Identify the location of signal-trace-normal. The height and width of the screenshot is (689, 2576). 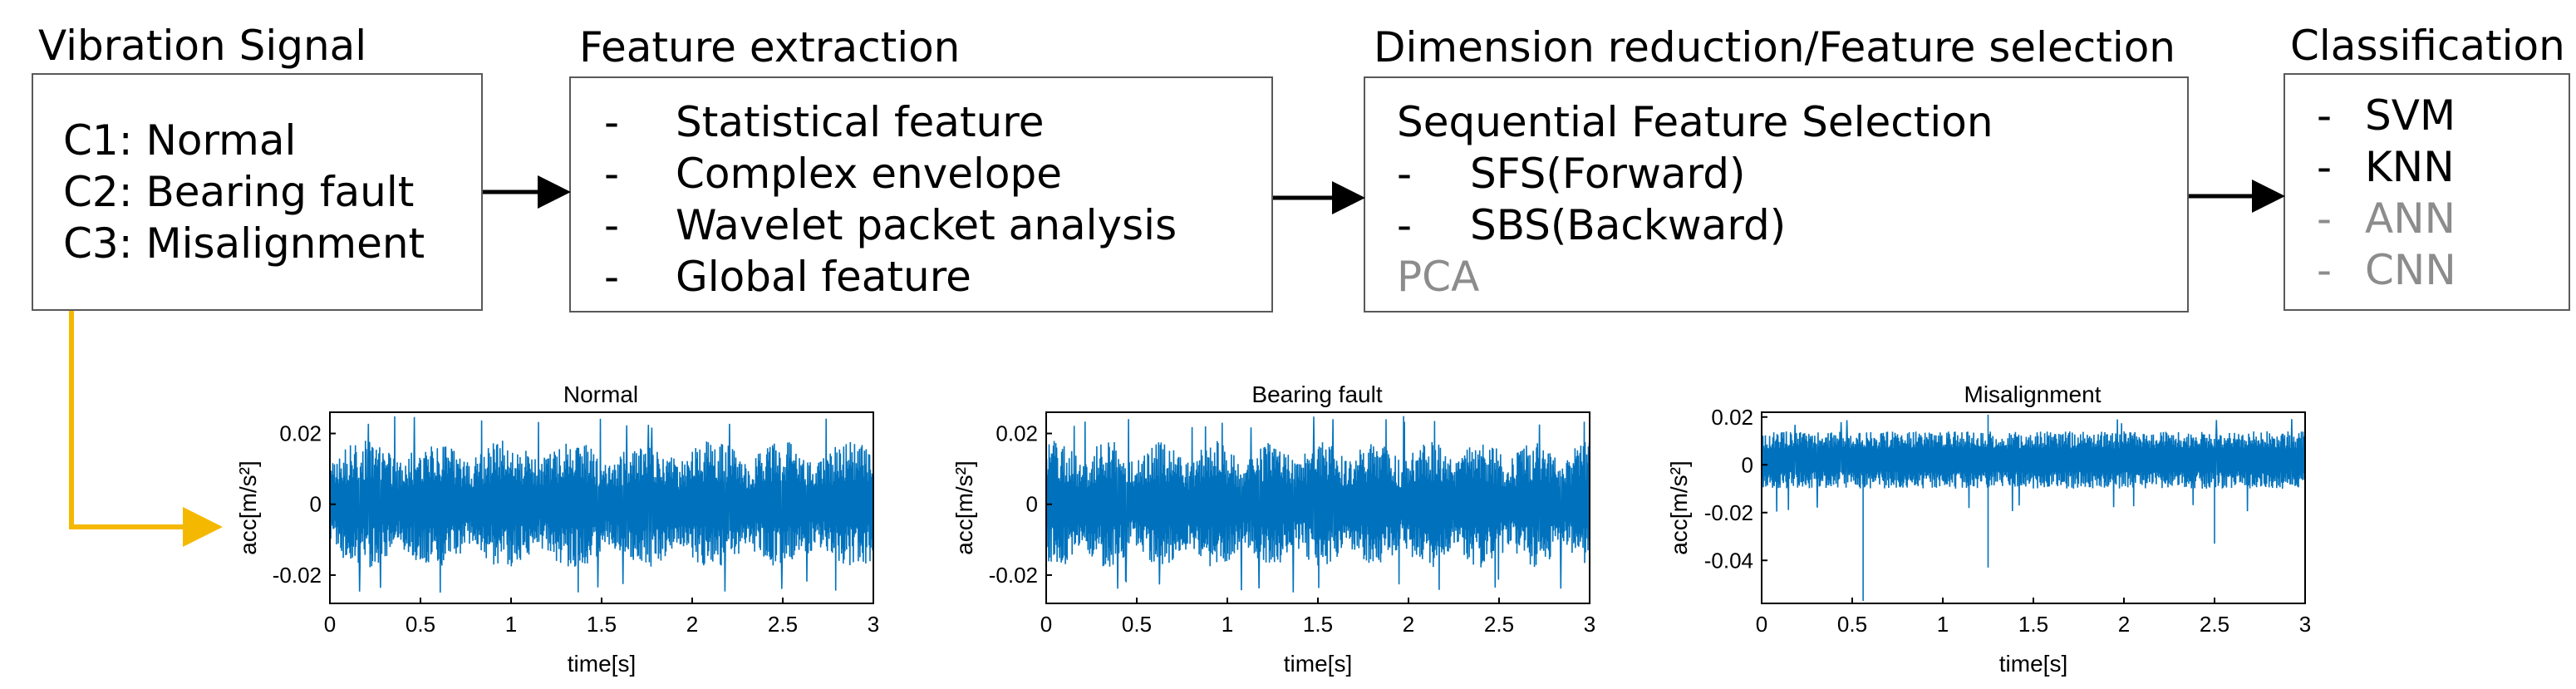
(601, 504).